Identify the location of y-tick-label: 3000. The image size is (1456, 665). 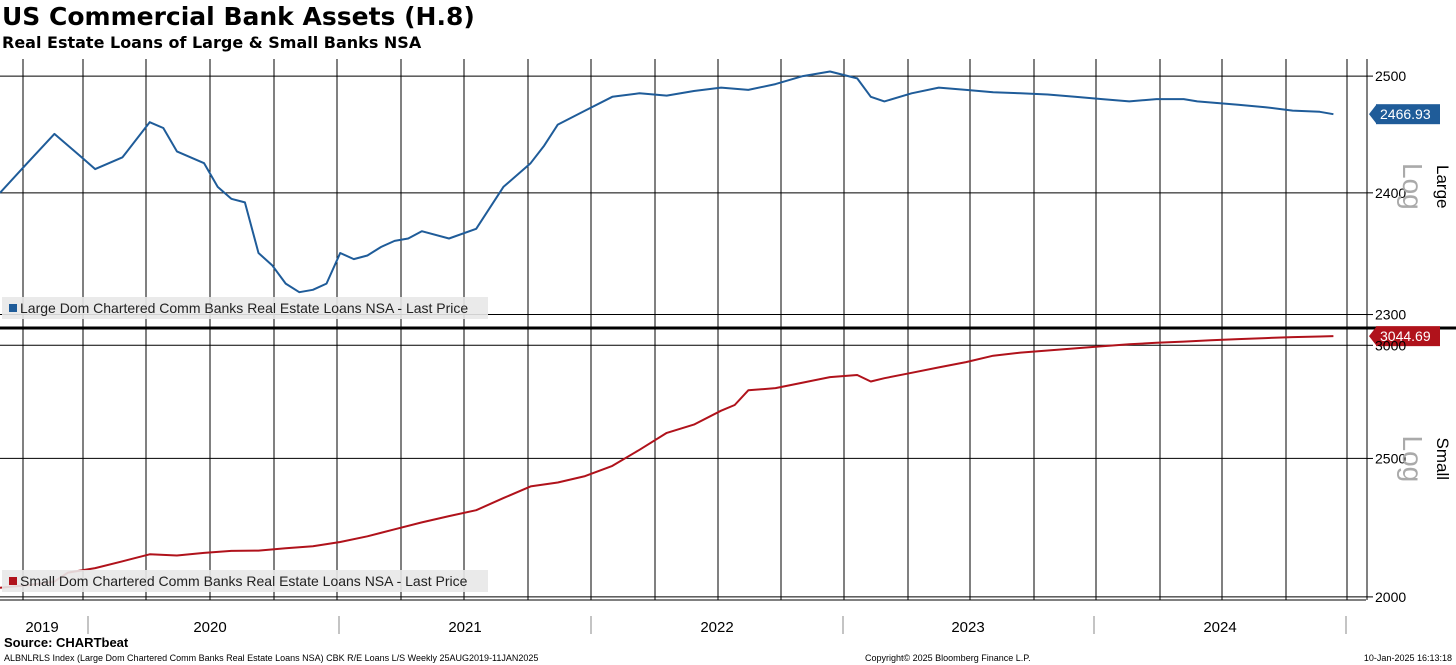
(1390, 345).